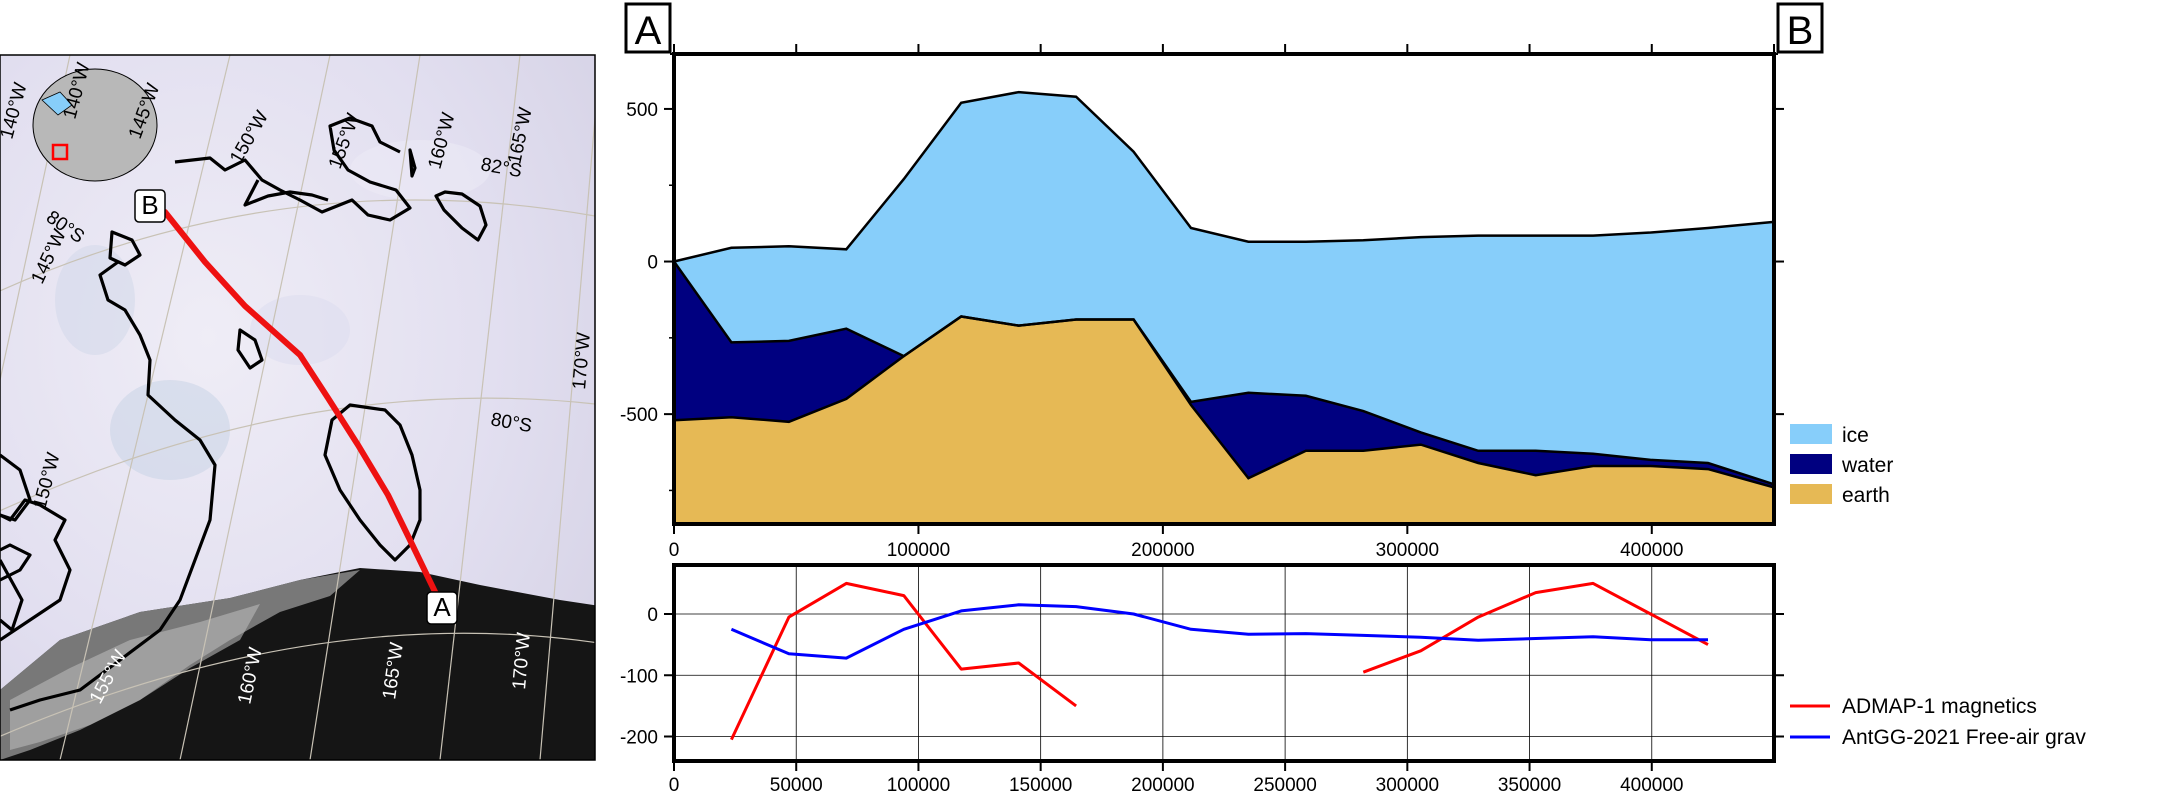 This screenshot has height=796, width=2166. What do you see at coordinates (796, 785) in the screenshot?
I see `x-tick-label: 50000` at bounding box center [796, 785].